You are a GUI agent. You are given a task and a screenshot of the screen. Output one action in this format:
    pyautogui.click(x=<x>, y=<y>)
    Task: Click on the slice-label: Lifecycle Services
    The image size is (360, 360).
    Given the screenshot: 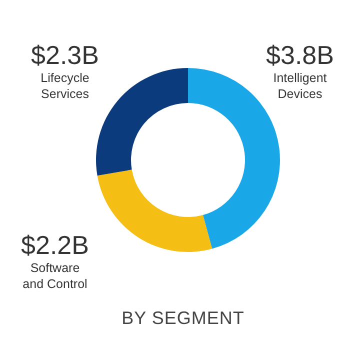 What is the action you would take?
    pyautogui.click(x=65, y=86)
    